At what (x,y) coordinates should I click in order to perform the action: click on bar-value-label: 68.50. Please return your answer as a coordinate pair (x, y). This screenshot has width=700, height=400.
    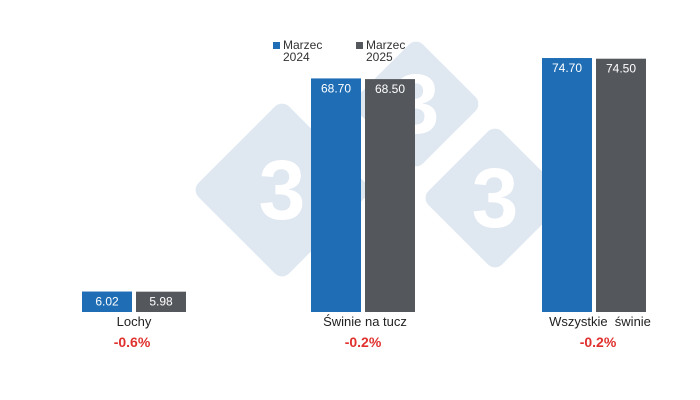
    Looking at the image, I should click on (390, 89).